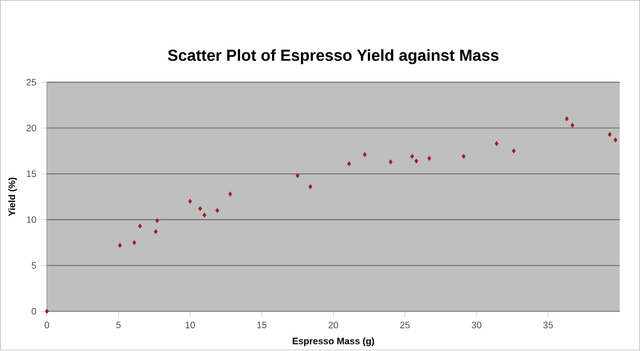  Describe the element at coordinates (12, 197) in the screenshot. I see `y-axis-title: Yield (%)` at that location.